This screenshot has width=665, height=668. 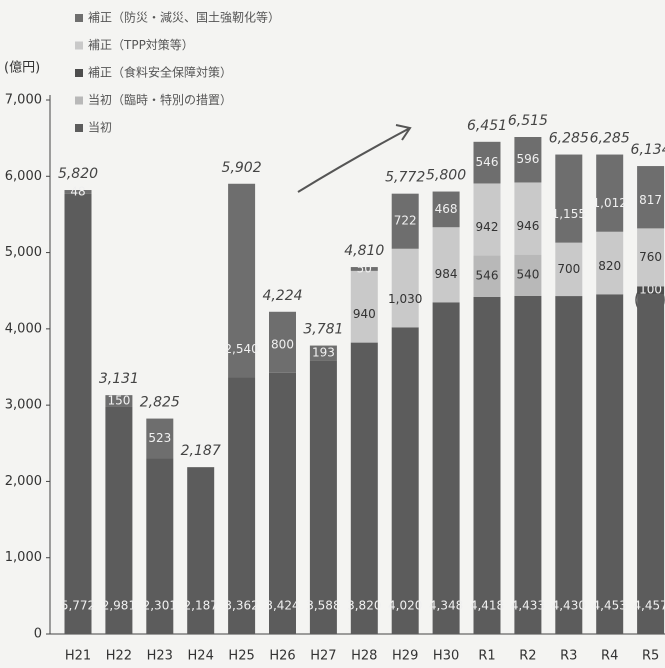 What do you see at coordinates (487, 162) in the screenshot?
I see `segment-label: 546` at bounding box center [487, 162].